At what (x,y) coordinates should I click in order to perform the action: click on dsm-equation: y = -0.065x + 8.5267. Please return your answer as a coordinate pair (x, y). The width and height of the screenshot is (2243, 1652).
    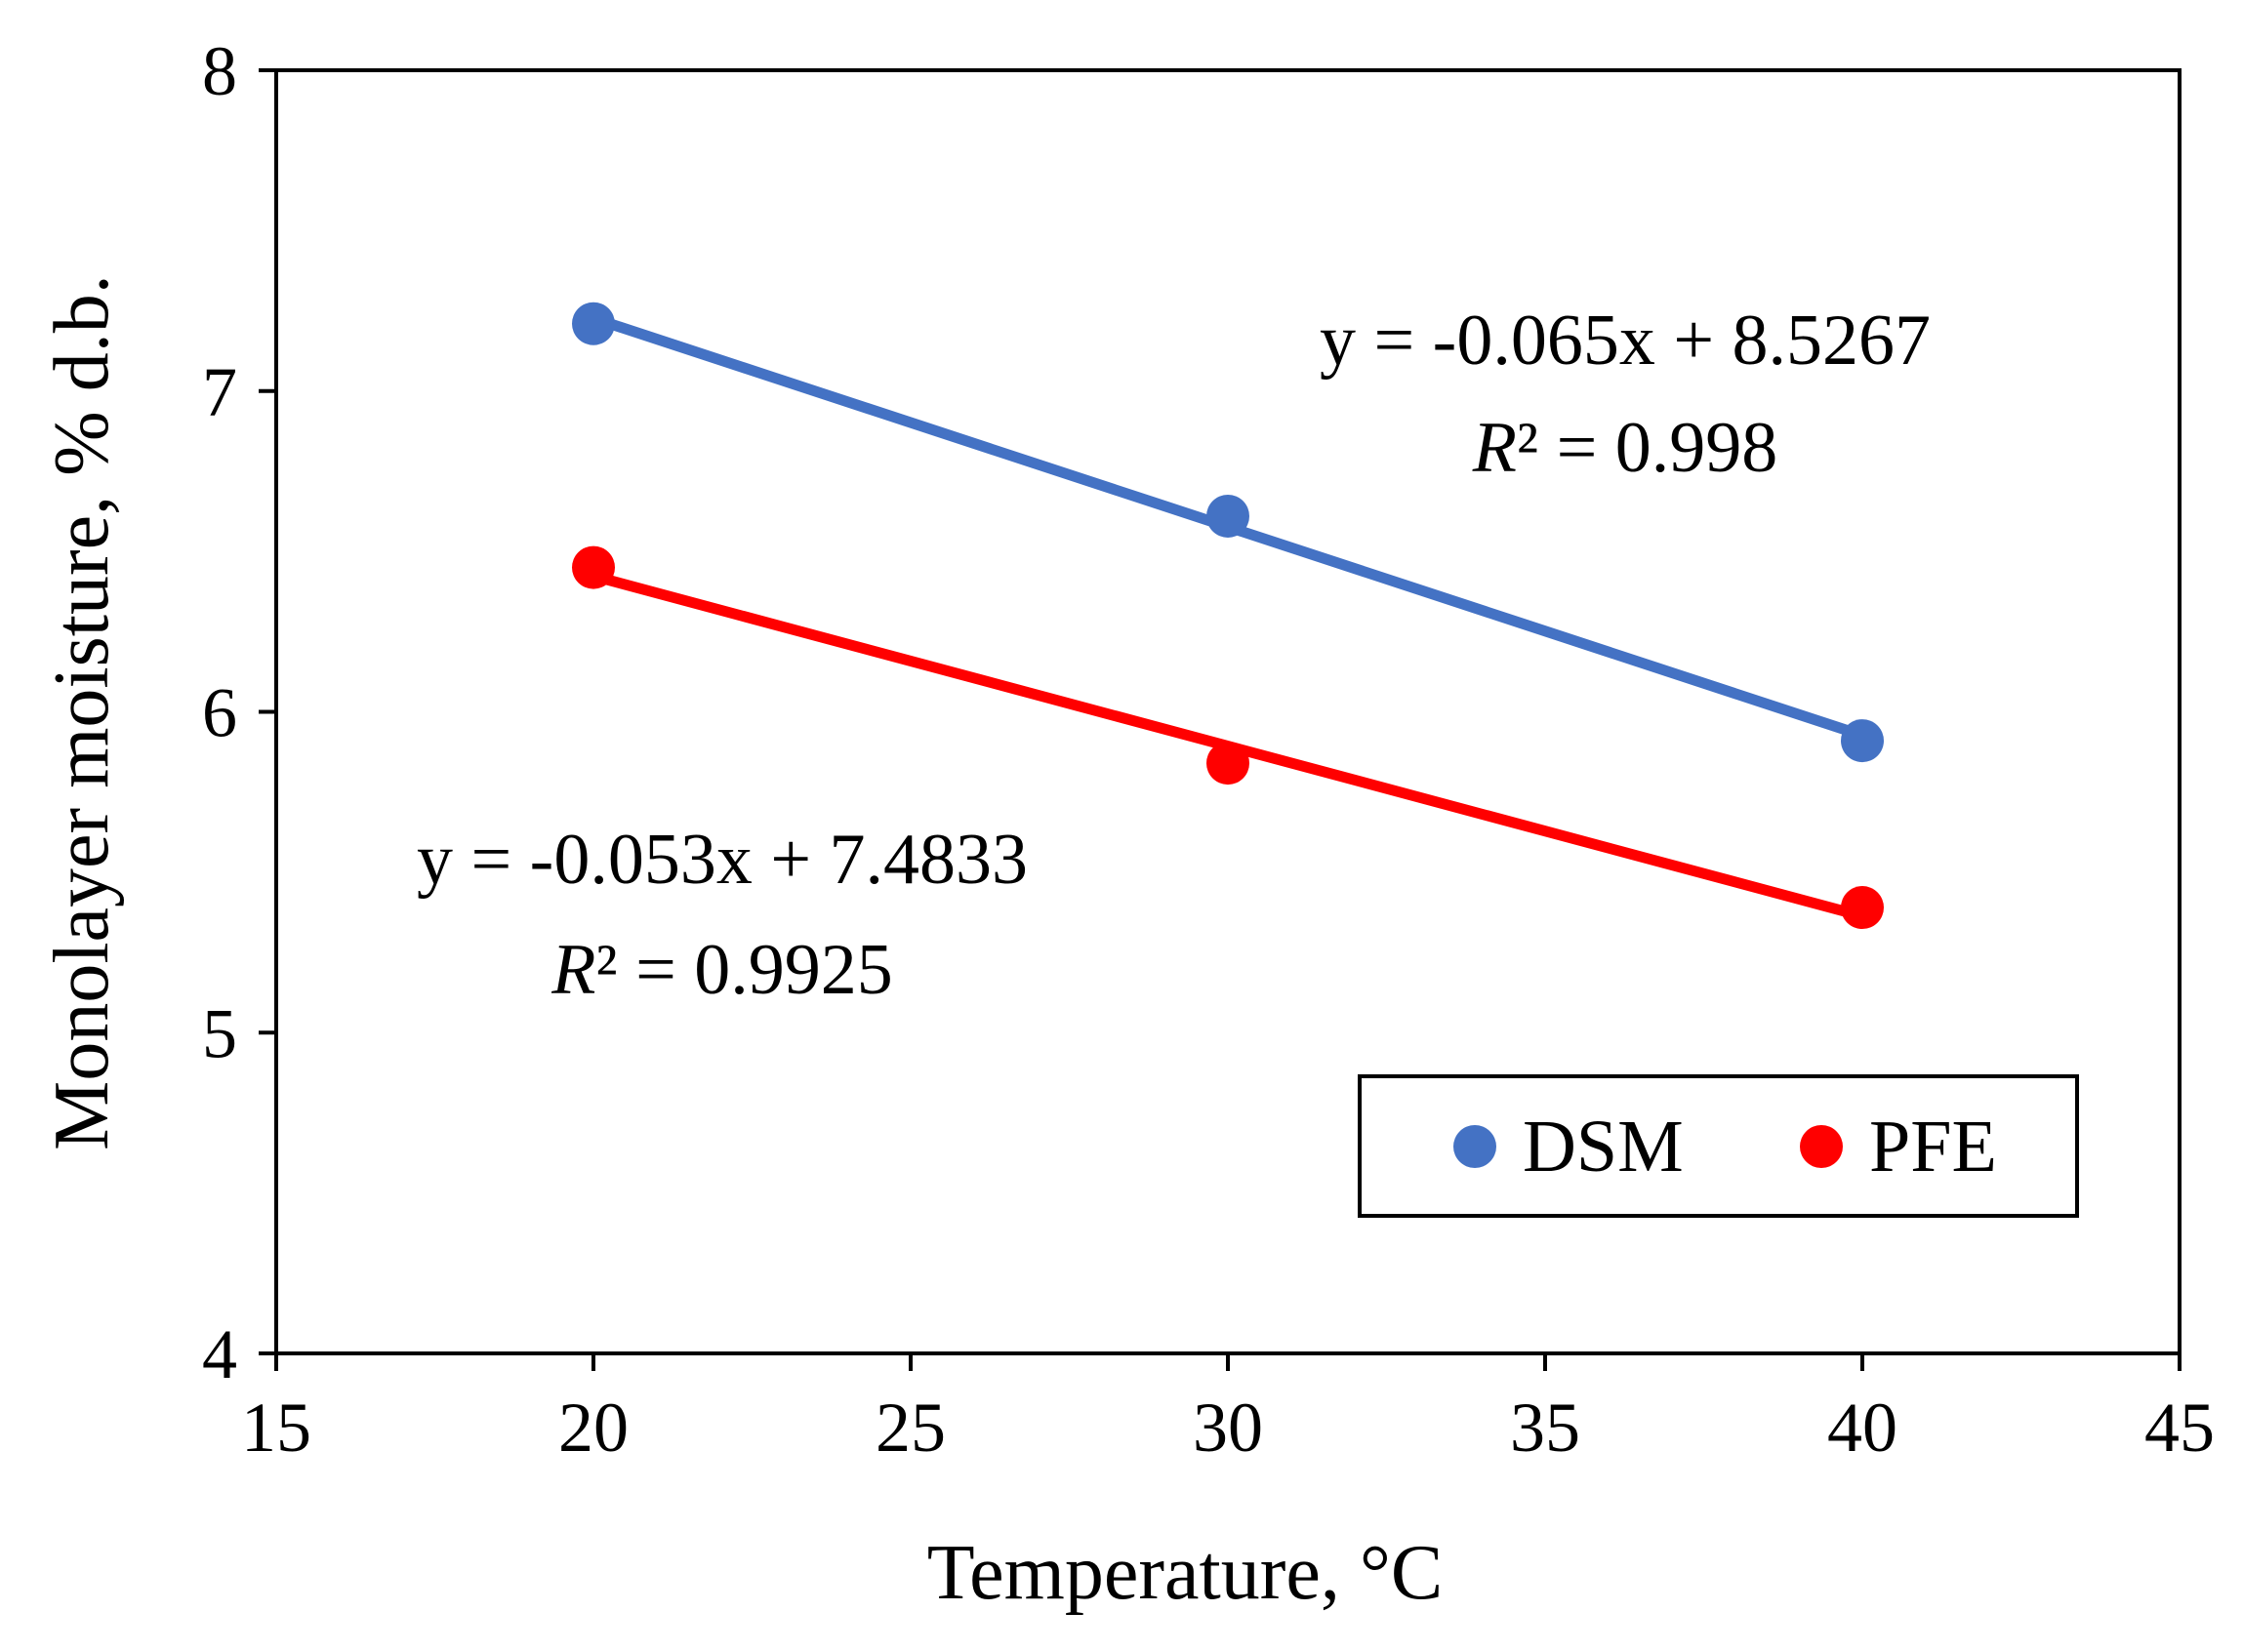
    Looking at the image, I should click on (1625, 341).